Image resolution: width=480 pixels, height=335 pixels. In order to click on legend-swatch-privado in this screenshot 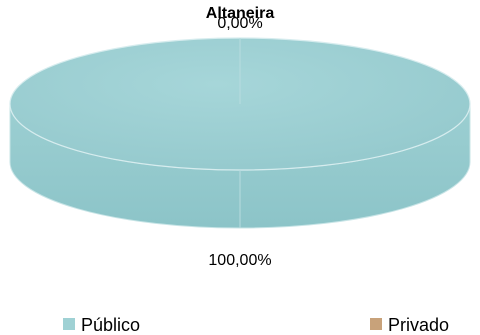, I will do `click(376, 324)`.